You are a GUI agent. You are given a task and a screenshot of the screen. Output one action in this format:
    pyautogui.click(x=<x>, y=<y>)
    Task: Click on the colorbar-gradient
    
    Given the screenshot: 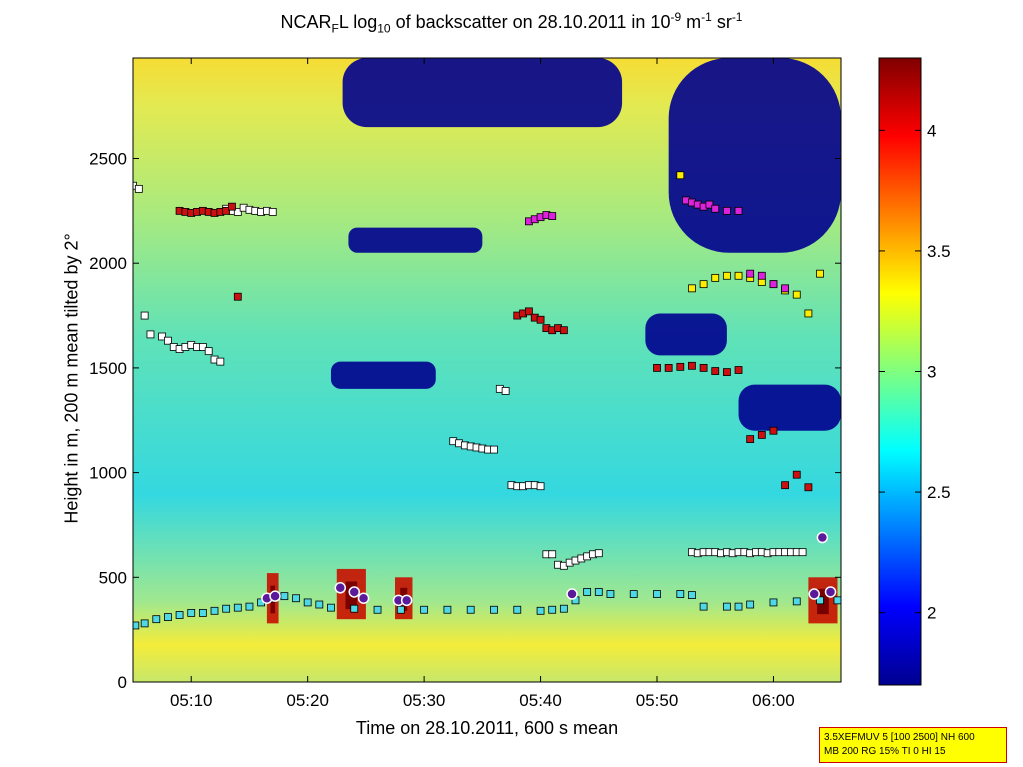 What is the action you would take?
    pyautogui.click(x=900, y=371)
    